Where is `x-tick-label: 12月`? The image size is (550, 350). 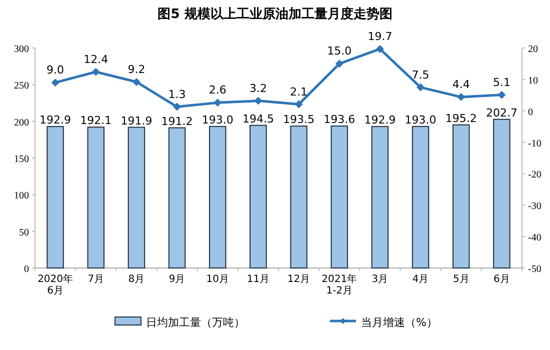
x-tick-label: 12月 is located at coordinates (298, 279).